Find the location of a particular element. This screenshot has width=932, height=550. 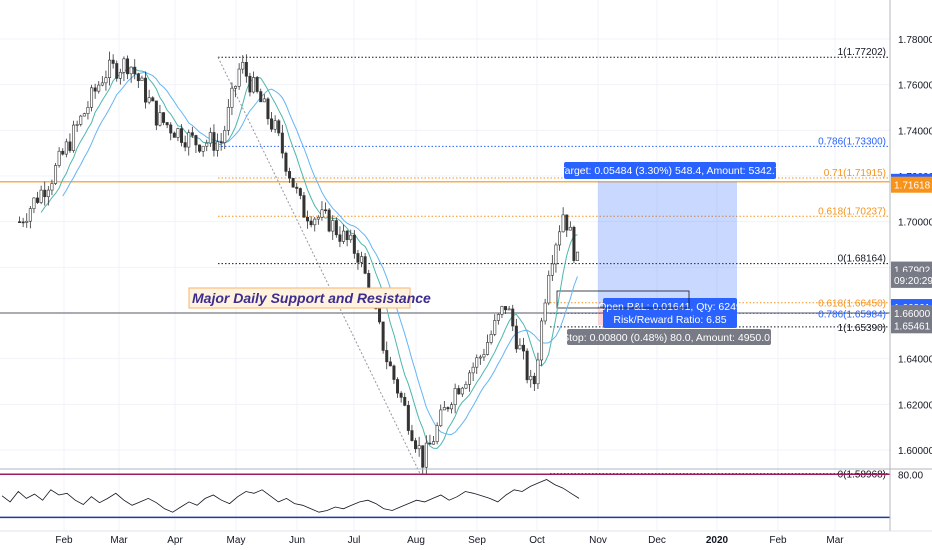

rsi-pane: 80.00 is located at coordinates (466, 493).